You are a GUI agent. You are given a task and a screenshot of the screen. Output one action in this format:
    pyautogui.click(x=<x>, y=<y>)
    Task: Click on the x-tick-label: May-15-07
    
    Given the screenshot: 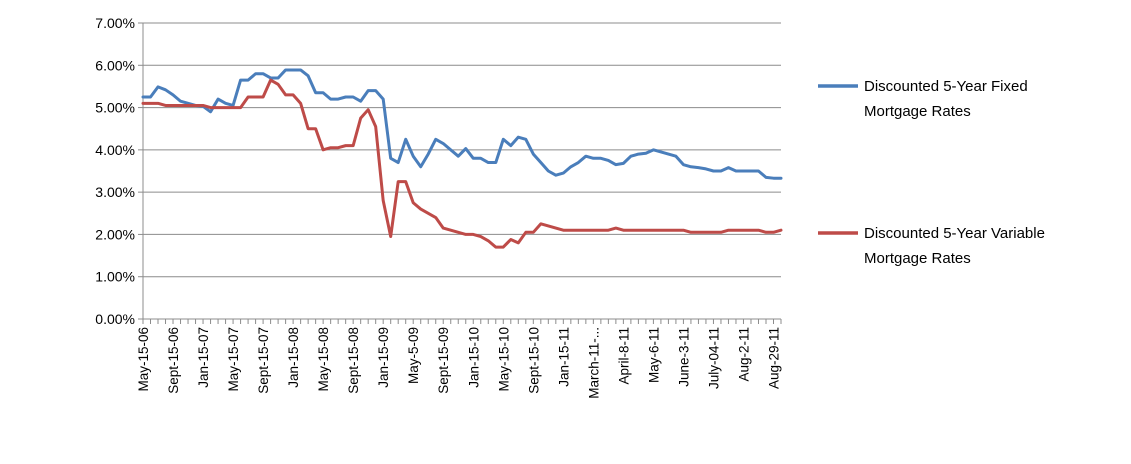 What is the action you would take?
    pyautogui.click(x=233, y=359)
    